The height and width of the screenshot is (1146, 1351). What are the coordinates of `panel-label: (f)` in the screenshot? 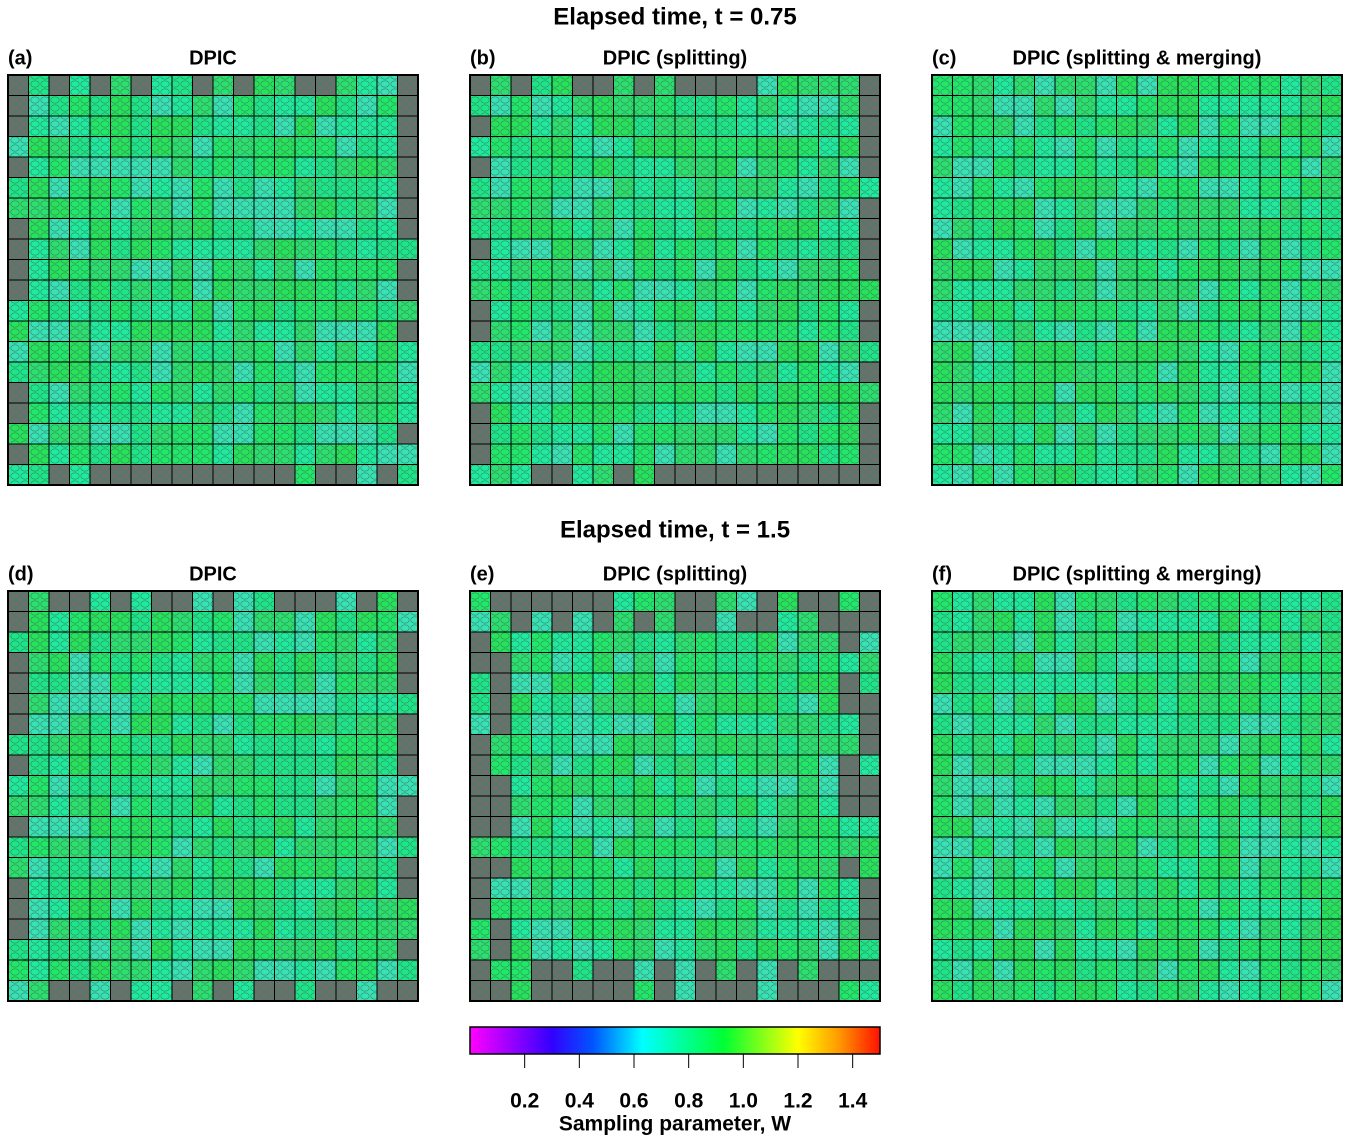 It's located at (942, 574).